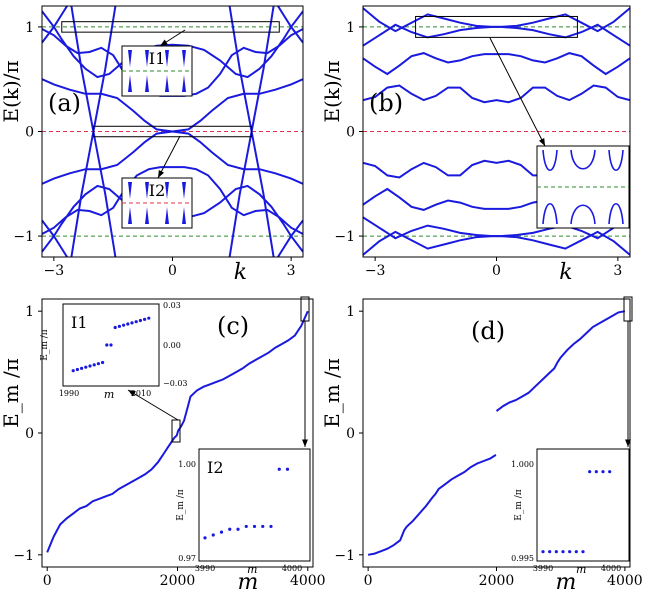 The image size is (646, 595). Describe the element at coordinates (64, 103) in the screenshot. I see `panel-label: (a)` at that location.